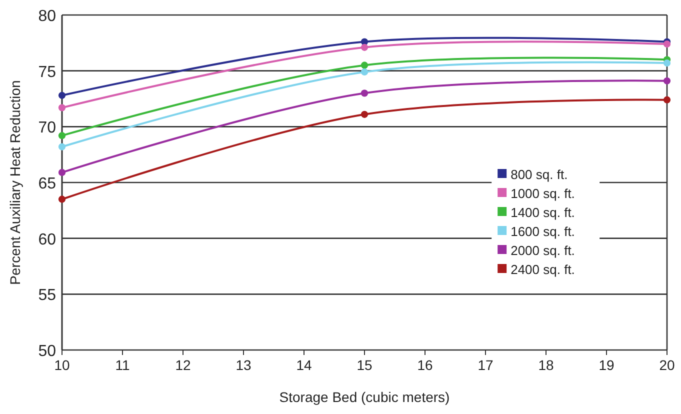  Describe the element at coordinates (62, 365) in the screenshot. I see `x-tick-label: 10` at that location.